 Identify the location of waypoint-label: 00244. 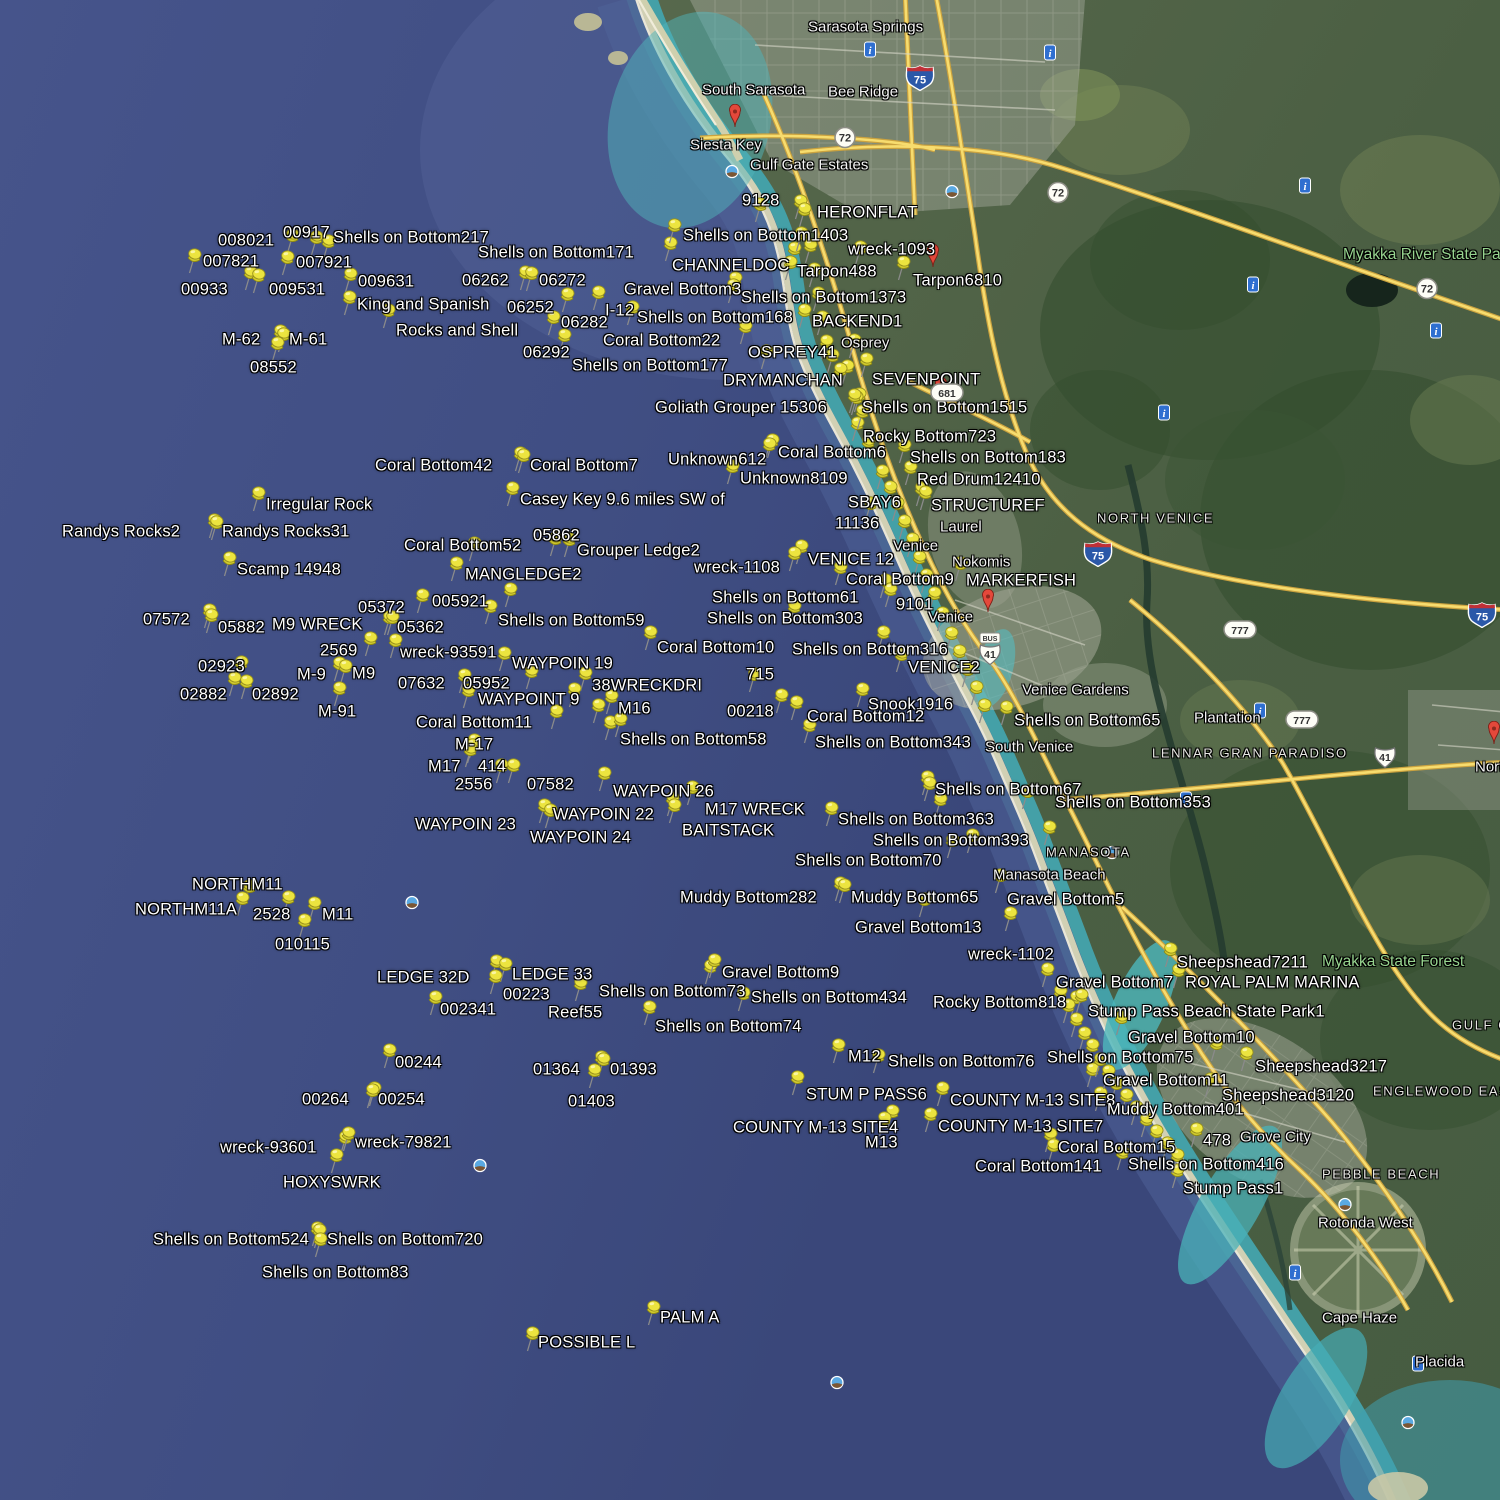
(418, 1062).